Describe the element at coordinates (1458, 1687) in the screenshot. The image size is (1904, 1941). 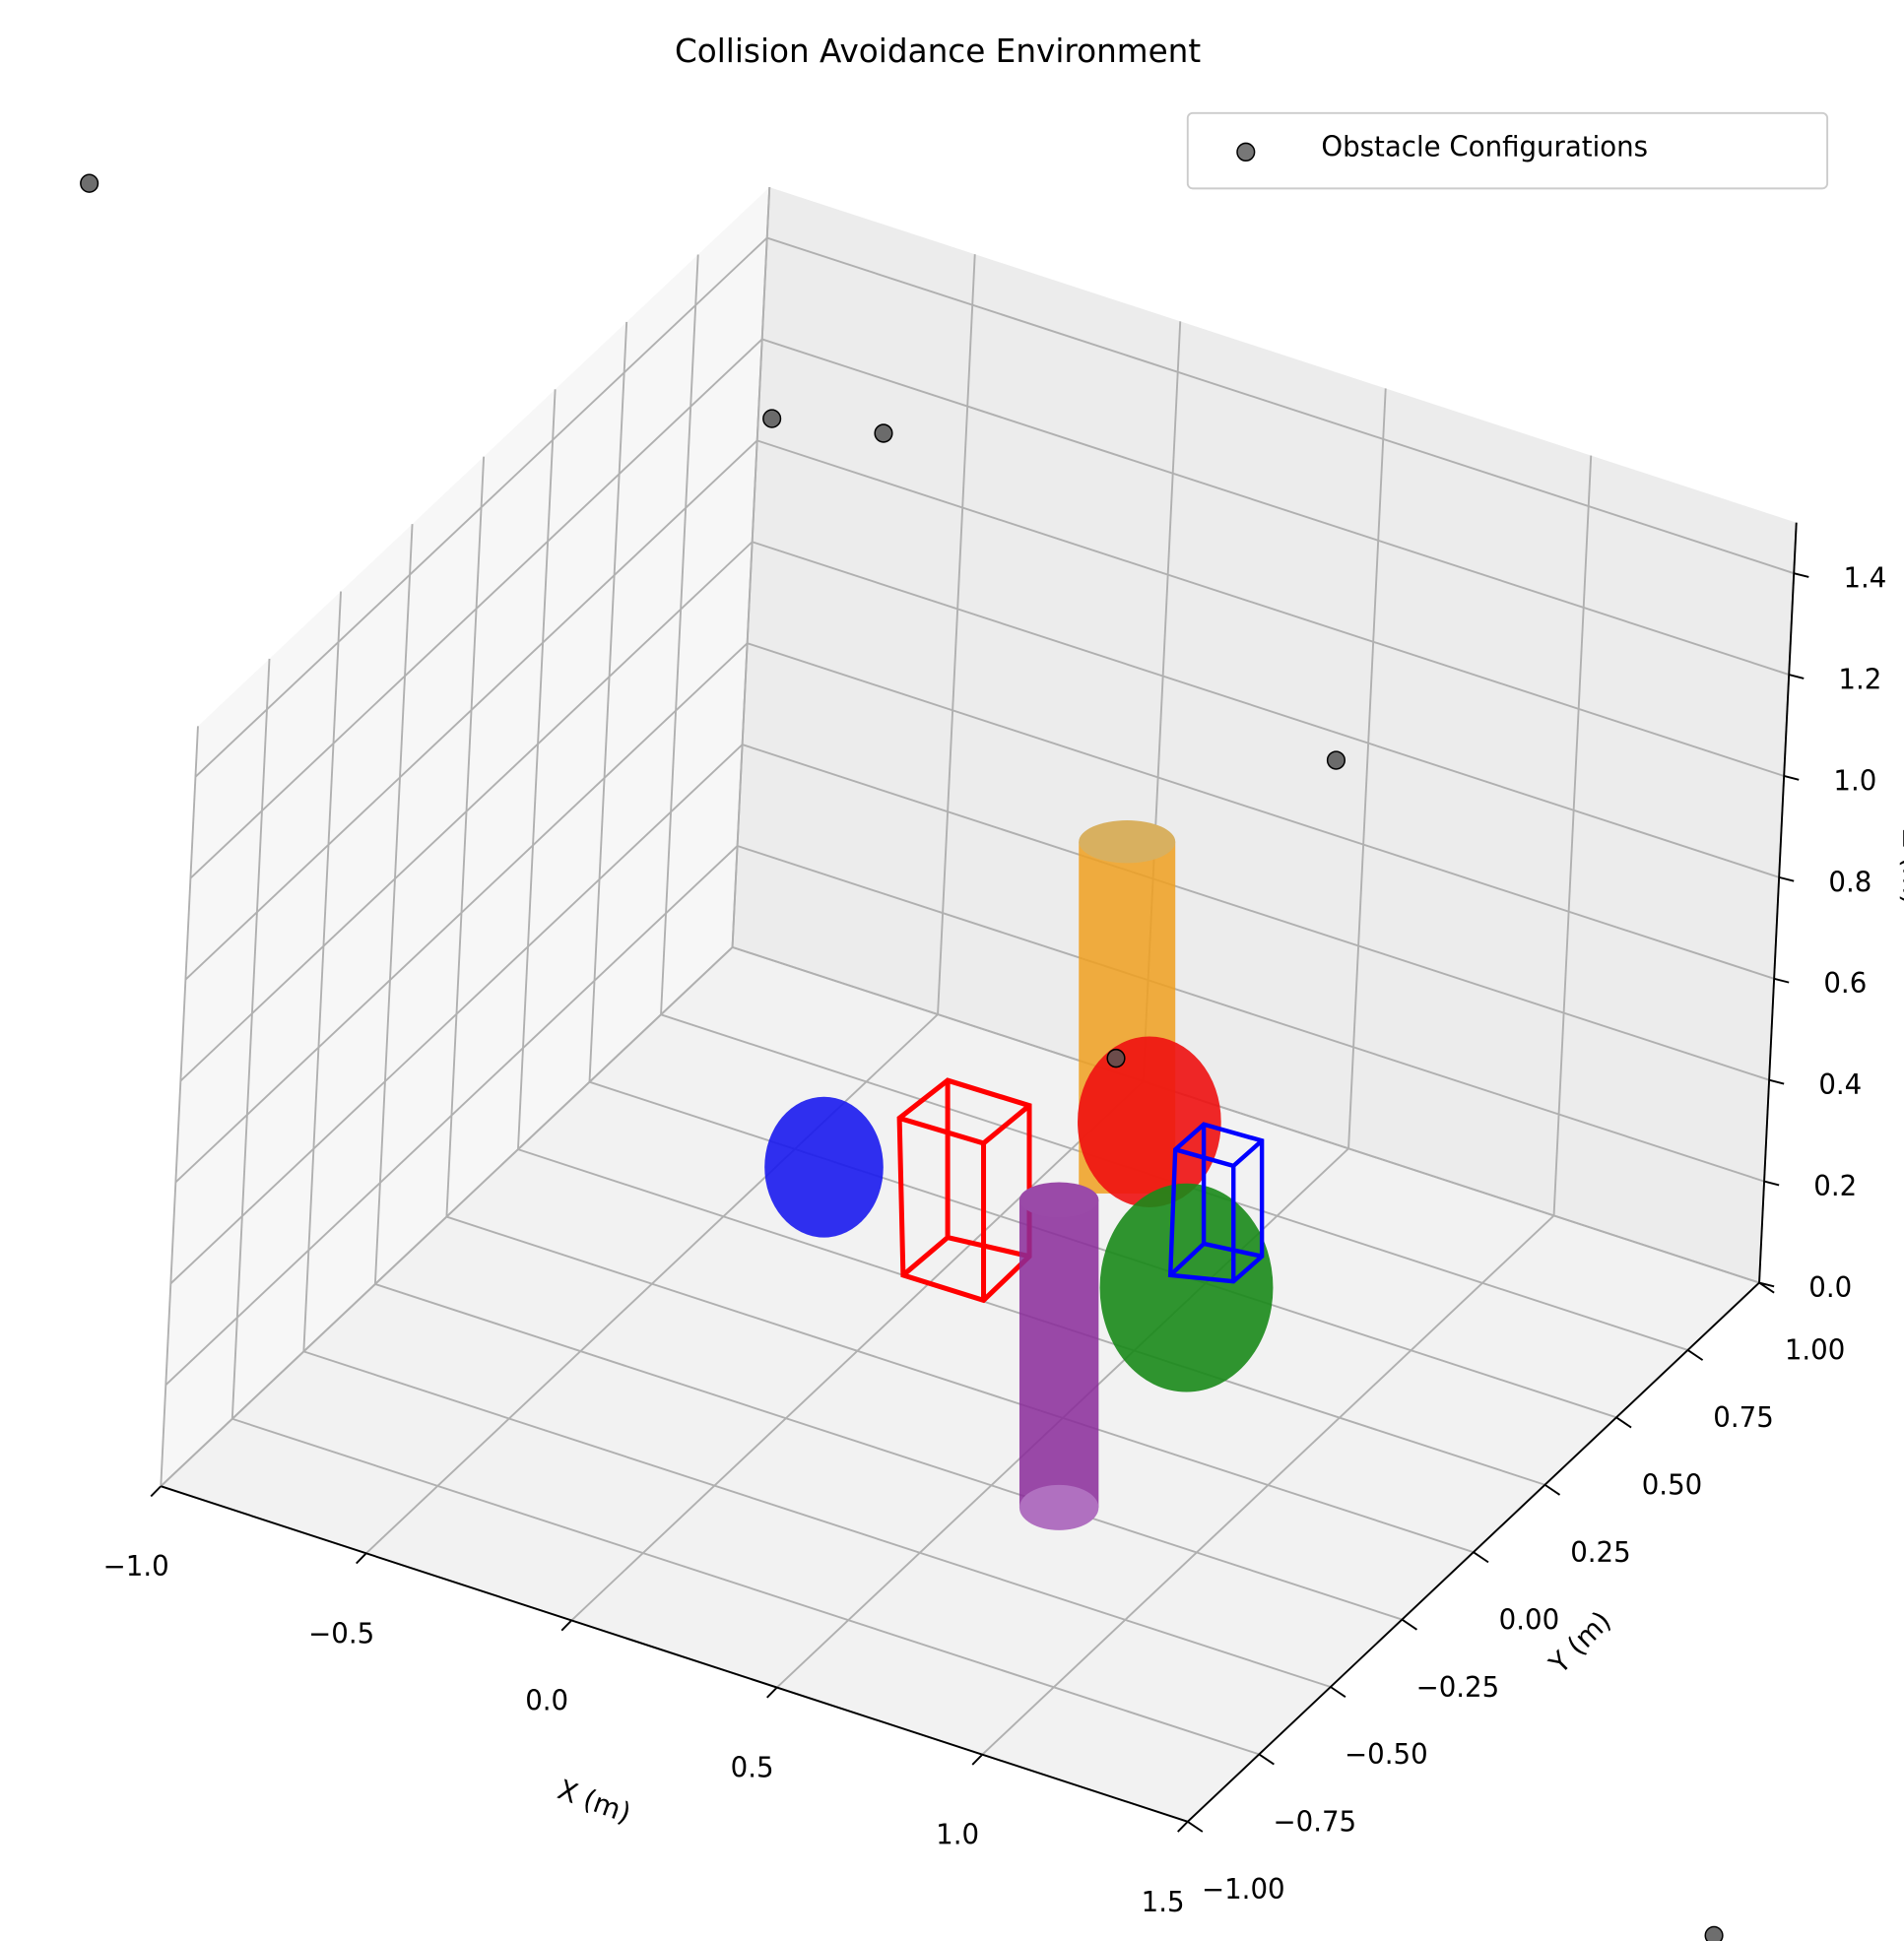
I see `y-tick-label: −0.25` at that location.